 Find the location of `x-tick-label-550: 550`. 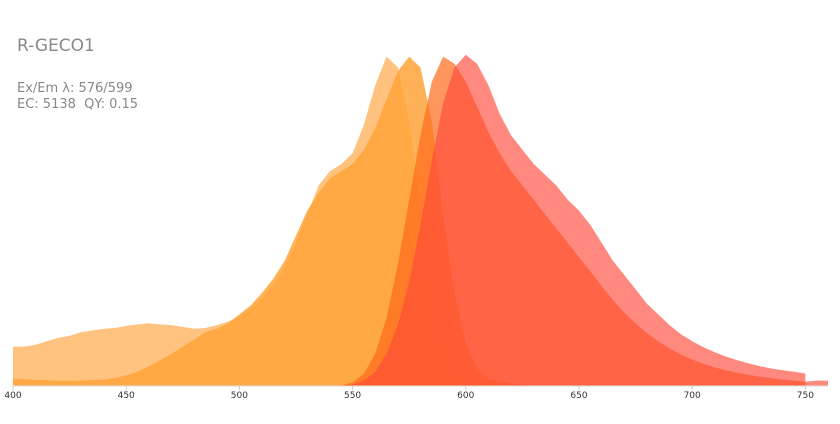

x-tick-label-550: 550 is located at coordinates (352, 396).